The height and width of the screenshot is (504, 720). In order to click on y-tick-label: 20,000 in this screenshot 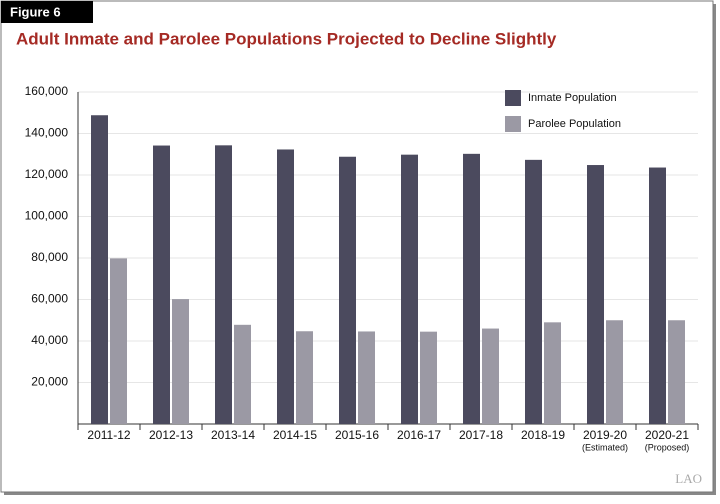, I will do `click(49, 382)`.